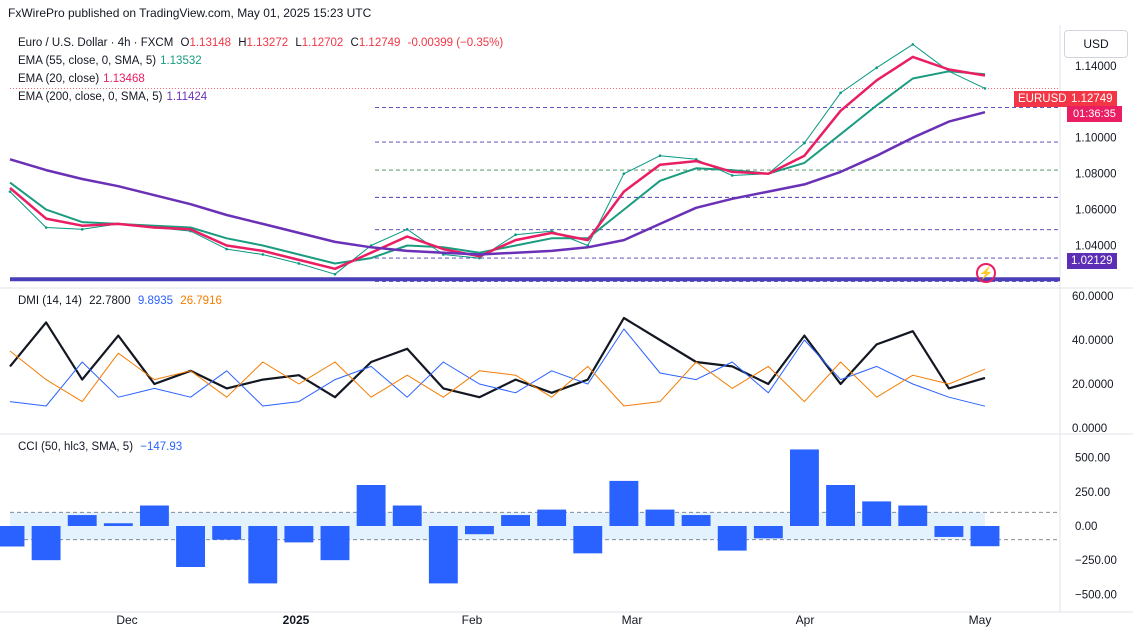  What do you see at coordinates (1094, 114) in the screenshot?
I see `countdown-tag: 01:36:35` at bounding box center [1094, 114].